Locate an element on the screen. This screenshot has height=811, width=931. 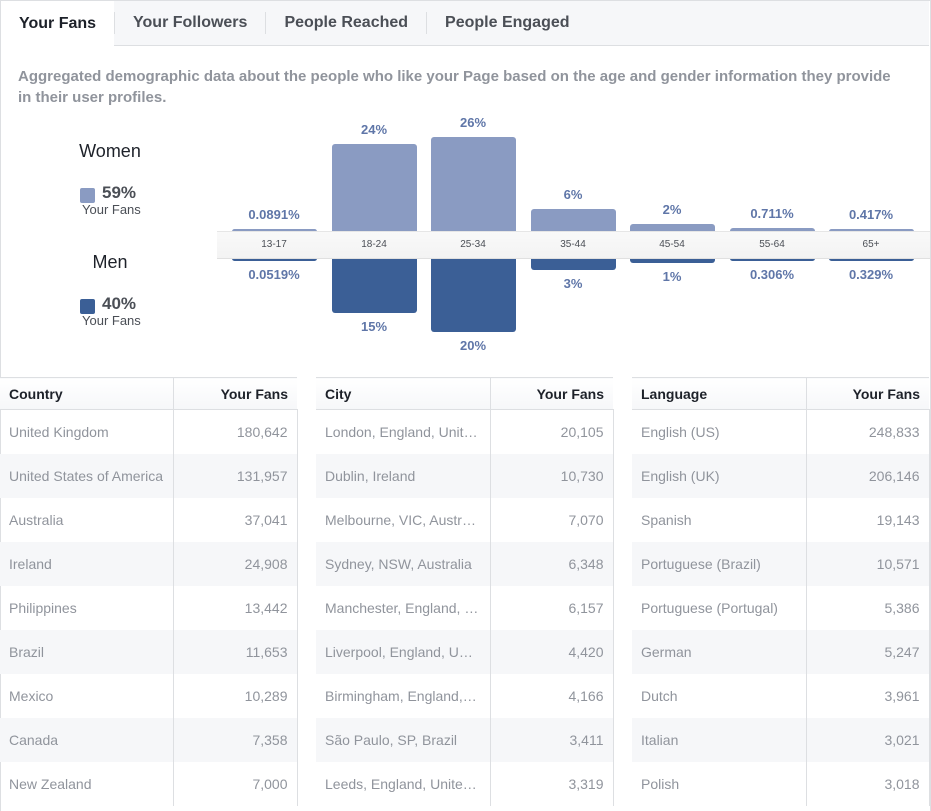
row-value: 10,289 is located at coordinates (235, 695).